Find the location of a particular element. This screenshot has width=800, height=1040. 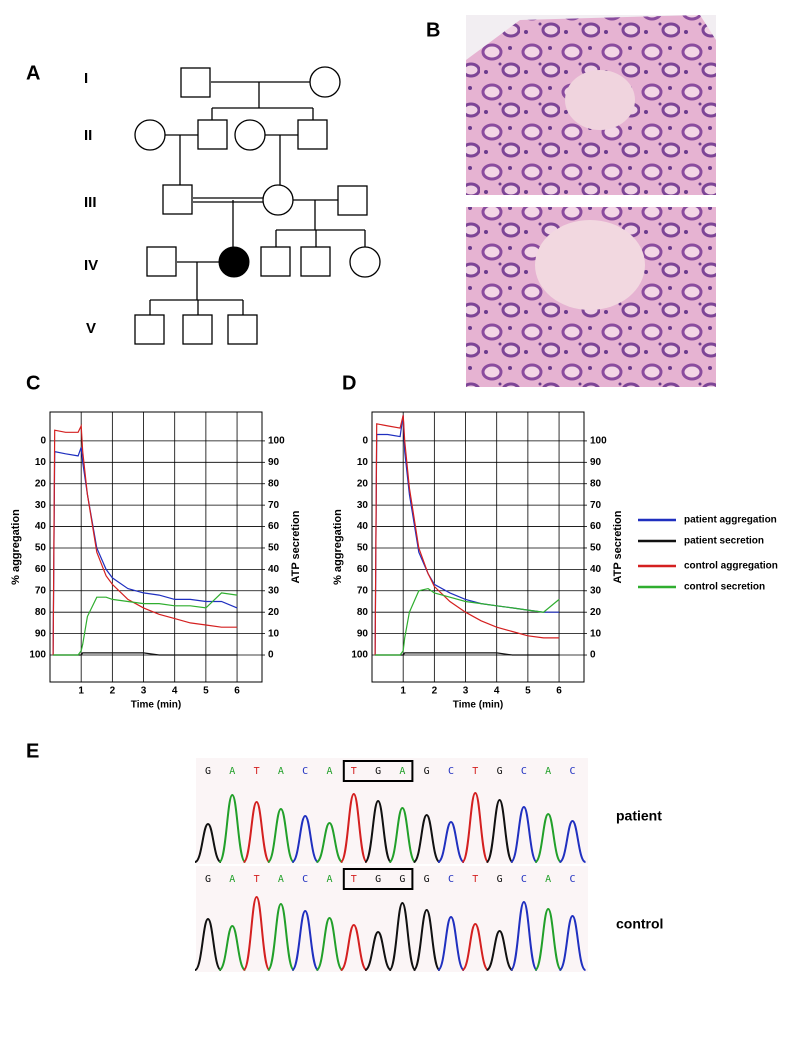

generation-label: II is located at coordinates (88, 135).